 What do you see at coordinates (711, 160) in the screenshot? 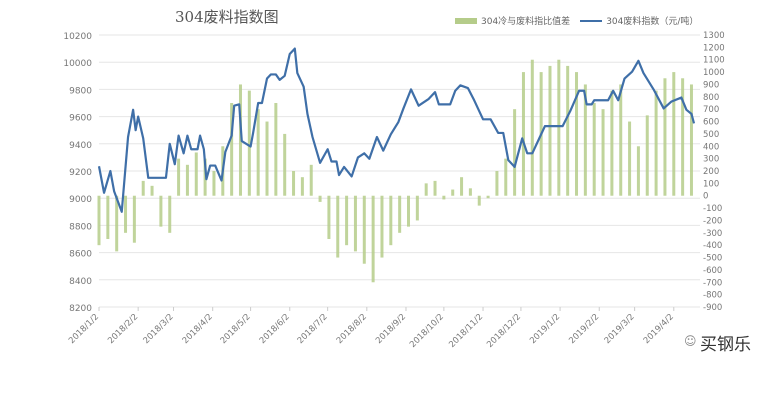
I see `right-tick-label: 300` at bounding box center [711, 160].